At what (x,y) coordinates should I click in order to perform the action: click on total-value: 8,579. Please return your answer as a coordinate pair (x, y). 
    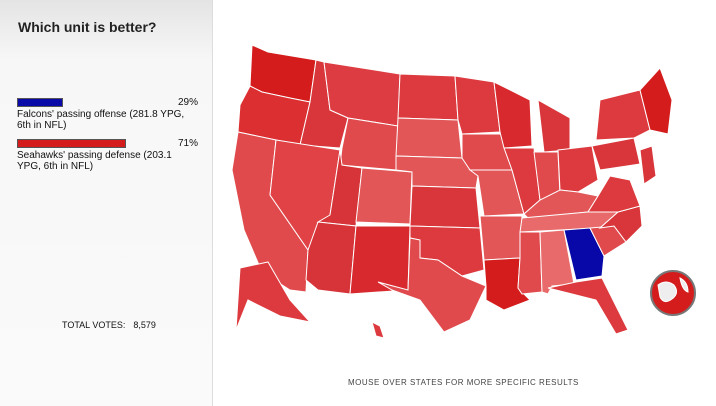
    Looking at the image, I should click on (144, 325).